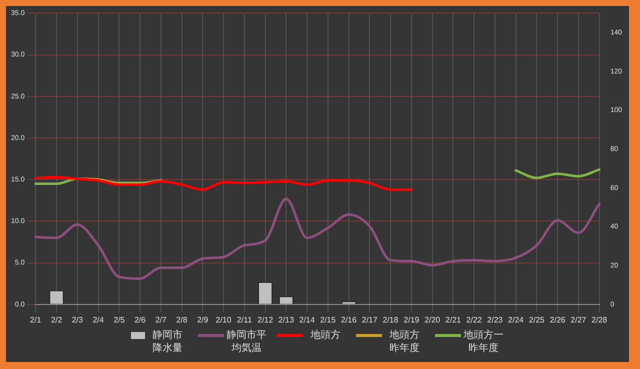 This screenshot has width=640, height=369. Describe the element at coordinates (326, 335) in the screenshot. I see `legend-label: 地頭方` at that location.